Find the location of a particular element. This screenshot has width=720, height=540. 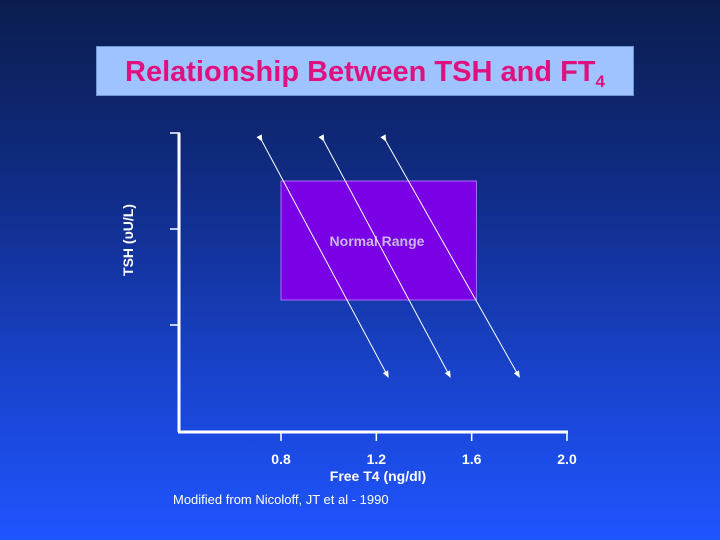

slide-title: Relationship Between TSH and FT4 is located at coordinates (365, 71).